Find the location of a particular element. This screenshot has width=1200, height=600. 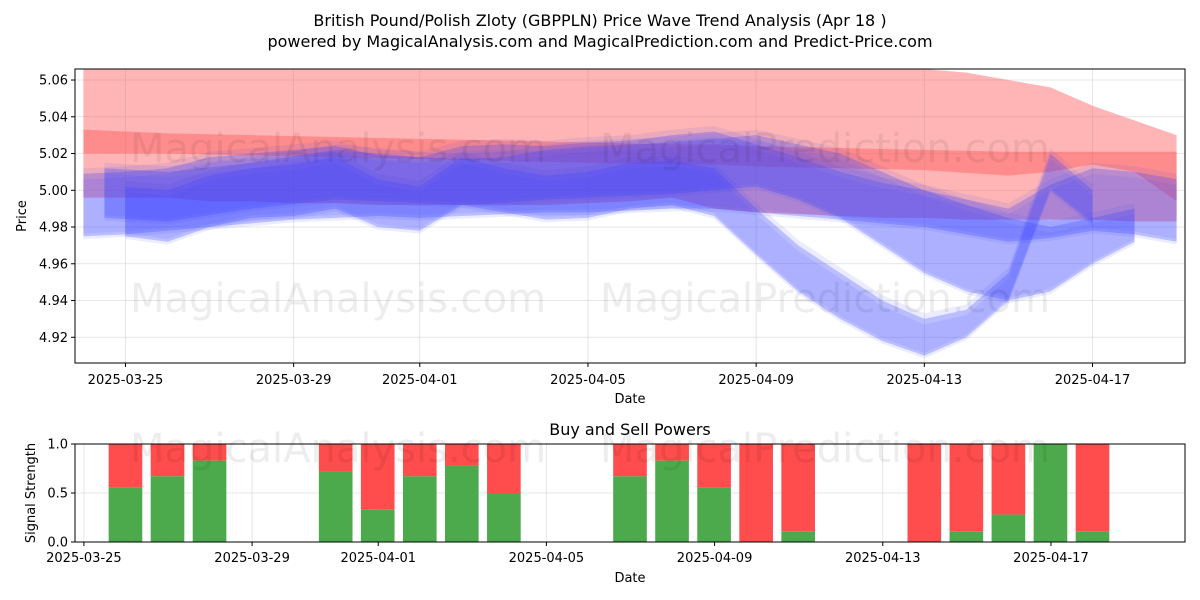

band-red-band-inner is located at coordinates (630, 165).